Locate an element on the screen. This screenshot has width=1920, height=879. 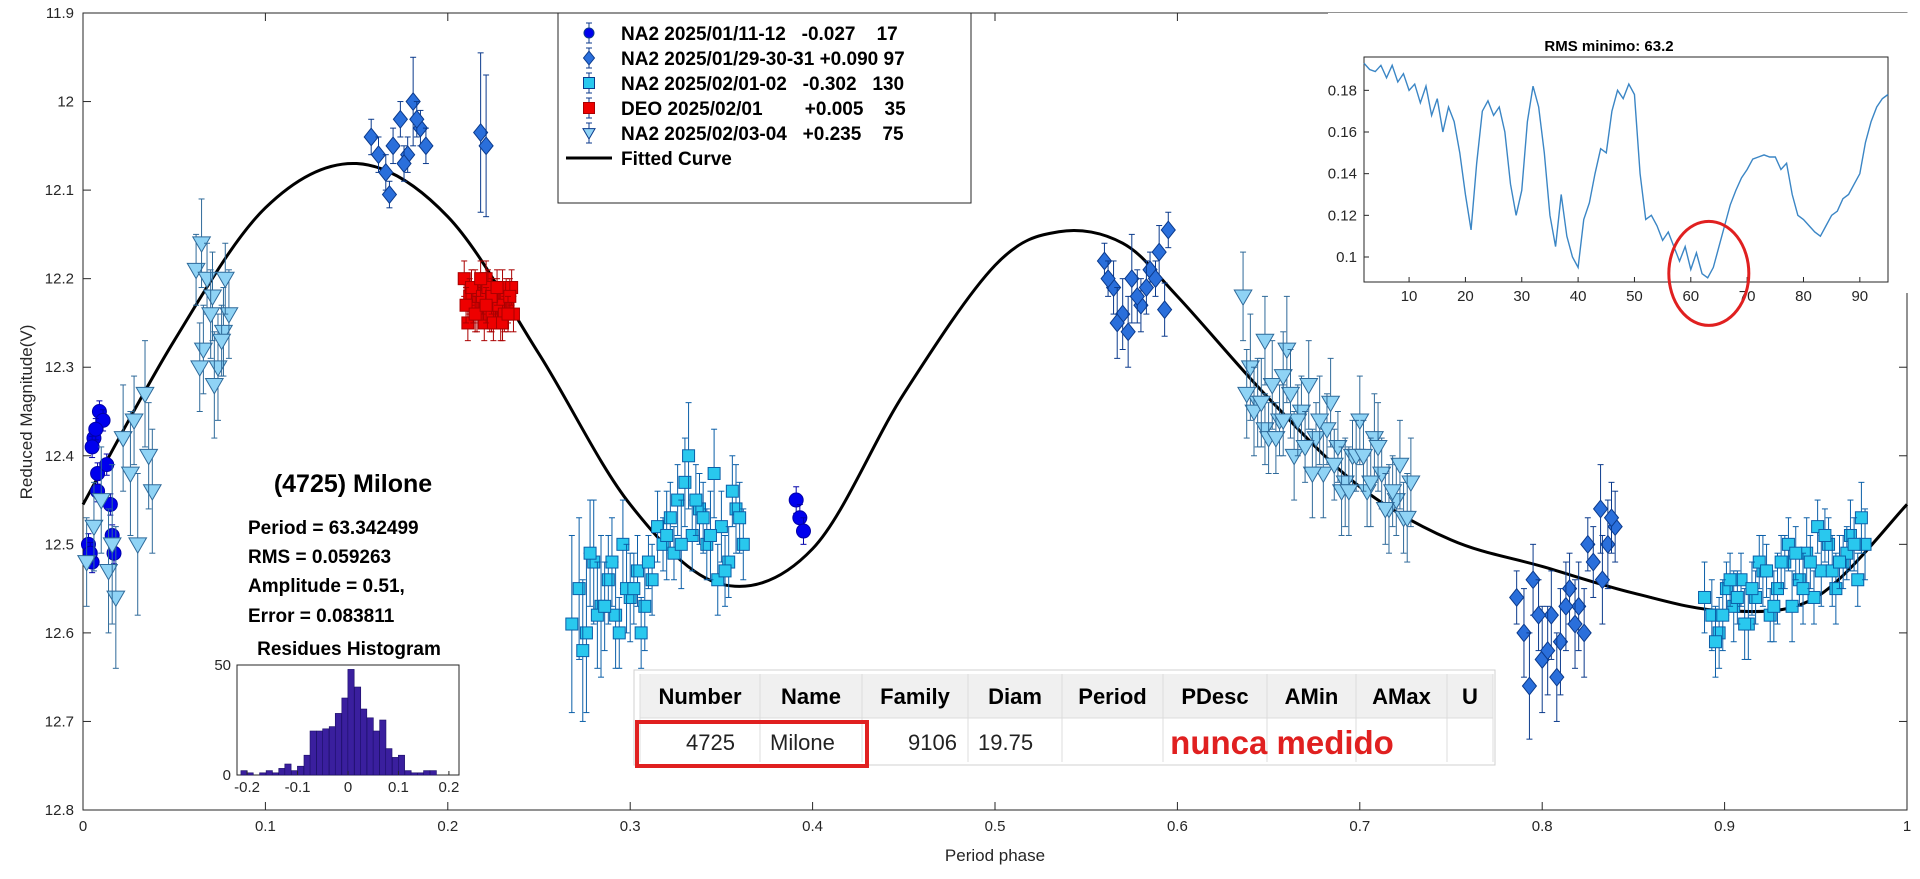
hist-x-tick-label: 0 is located at coordinates (348, 787).